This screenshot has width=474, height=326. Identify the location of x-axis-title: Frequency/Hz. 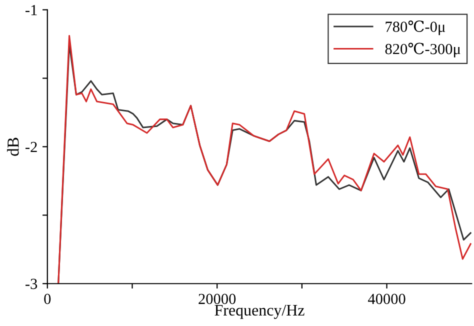
(259, 311).